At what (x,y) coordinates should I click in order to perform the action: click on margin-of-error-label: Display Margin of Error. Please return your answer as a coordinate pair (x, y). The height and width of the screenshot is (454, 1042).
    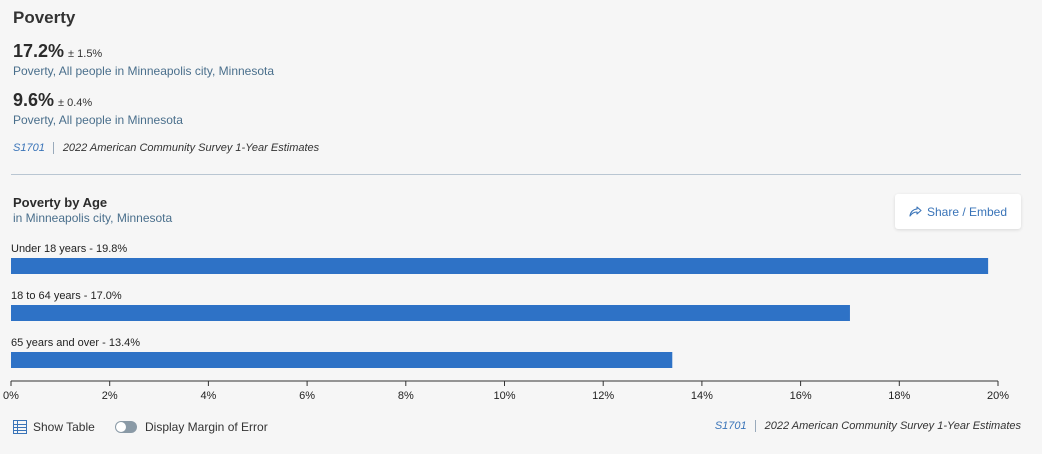
    Looking at the image, I should click on (206, 427).